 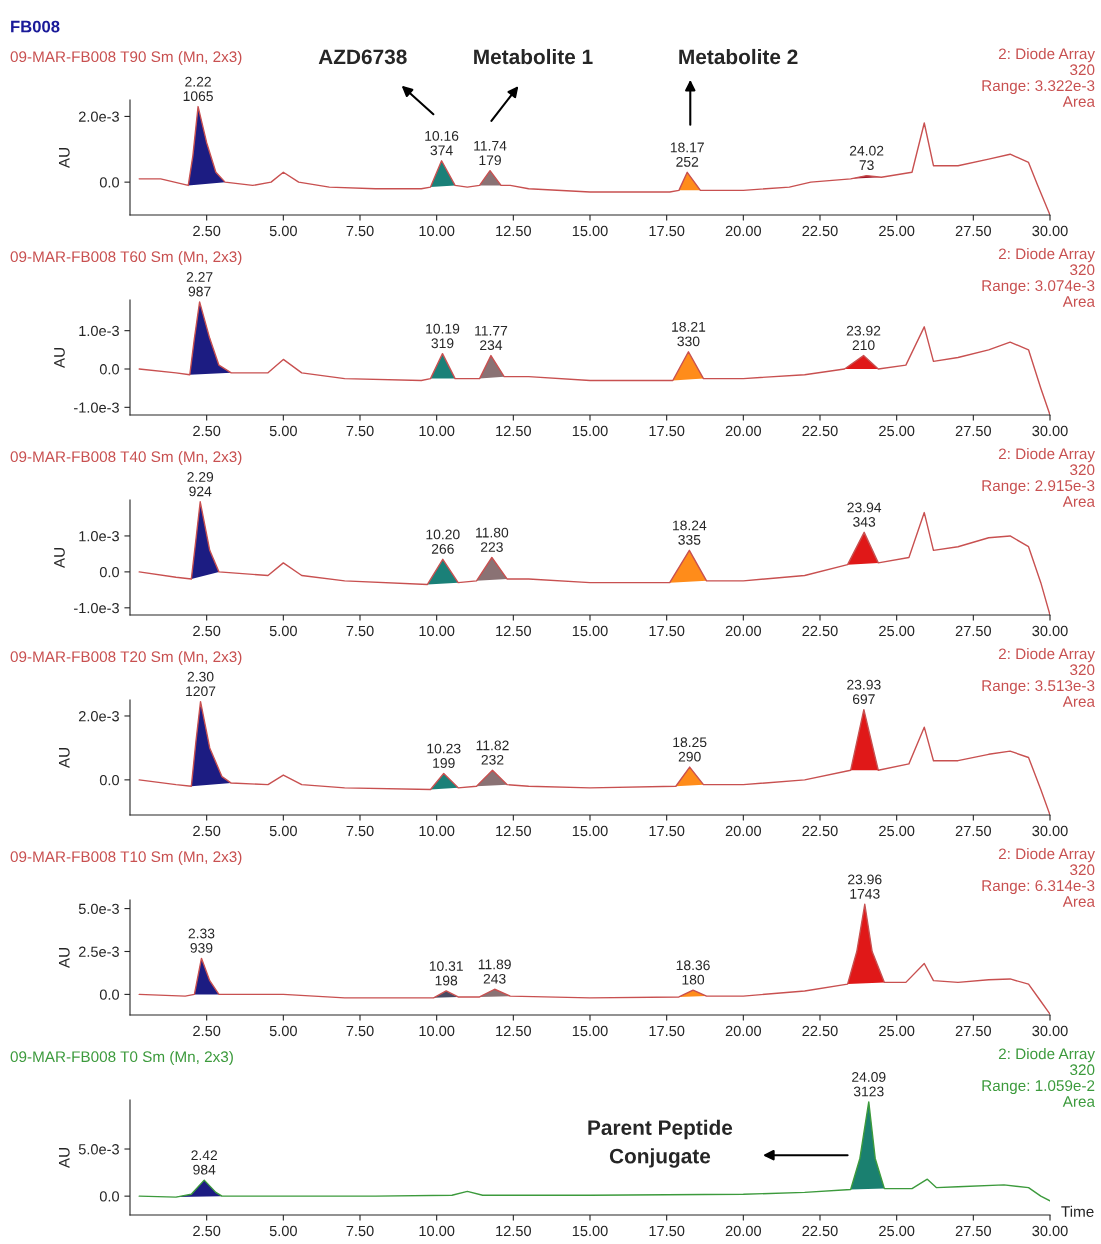 What do you see at coordinates (1038, 877) in the screenshot?
I see `annotation: 2: Diode Array 320 Range: 6.314e-3 Area` at bounding box center [1038, 877].